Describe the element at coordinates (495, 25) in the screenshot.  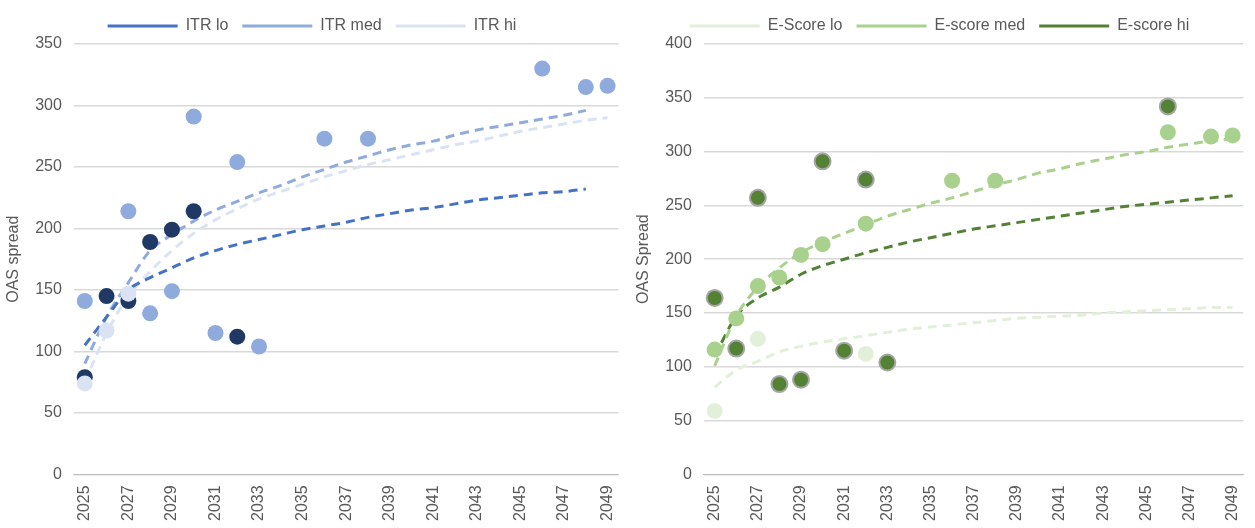
I see `legend-label: ITR hi` at that location.